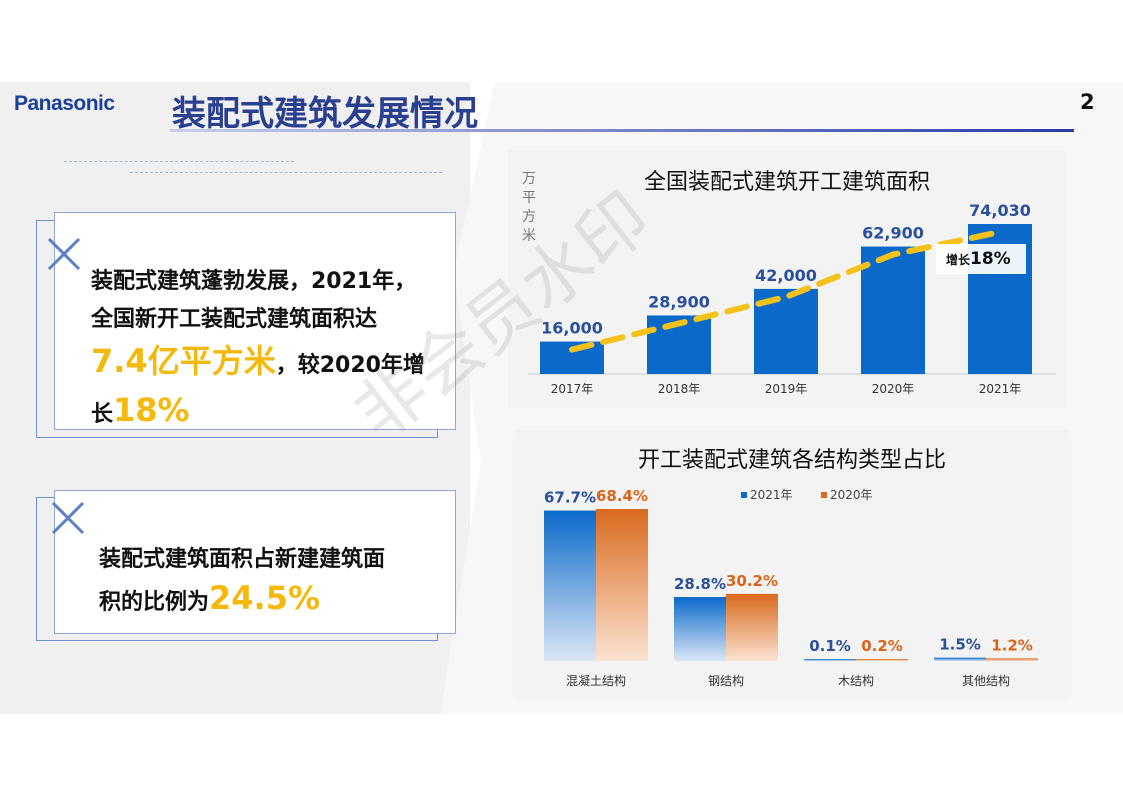 This screenshot has height=794, width=1123. Describe the element at coordinates (234, 319) in the screenshot. I see `card1-line2: 全国新开工装配式建筑面积达` at that location.